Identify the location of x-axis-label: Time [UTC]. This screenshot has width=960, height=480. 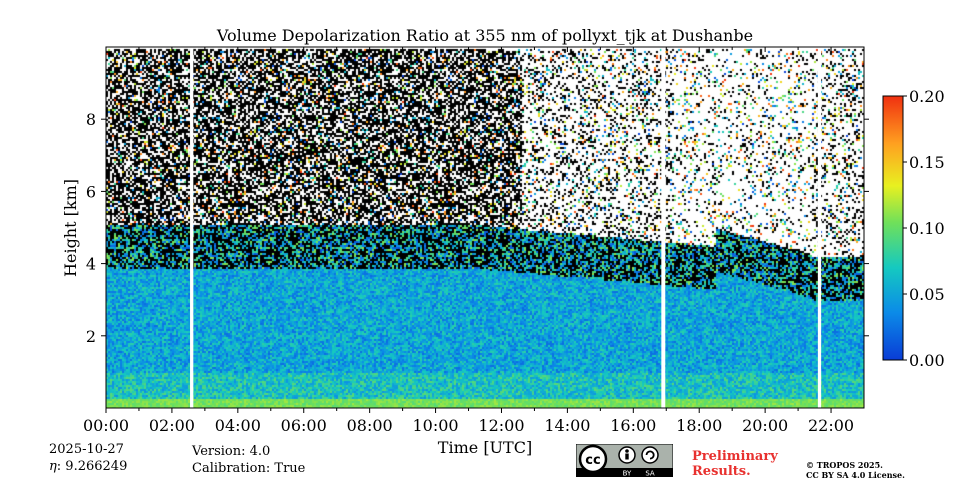
(485, 447).